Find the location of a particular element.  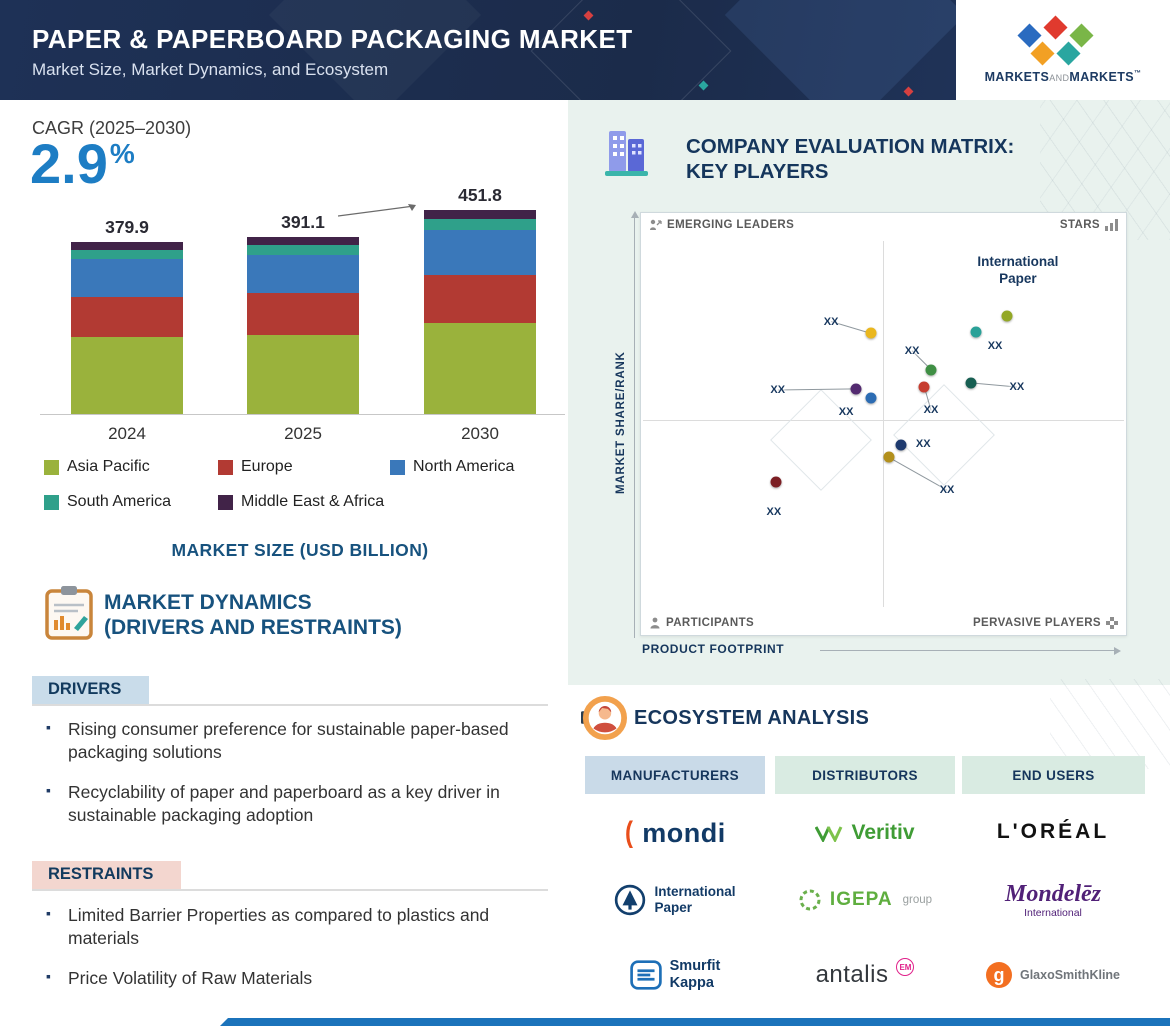

stacked-bar-2030 is located at coordinates (480, 312).